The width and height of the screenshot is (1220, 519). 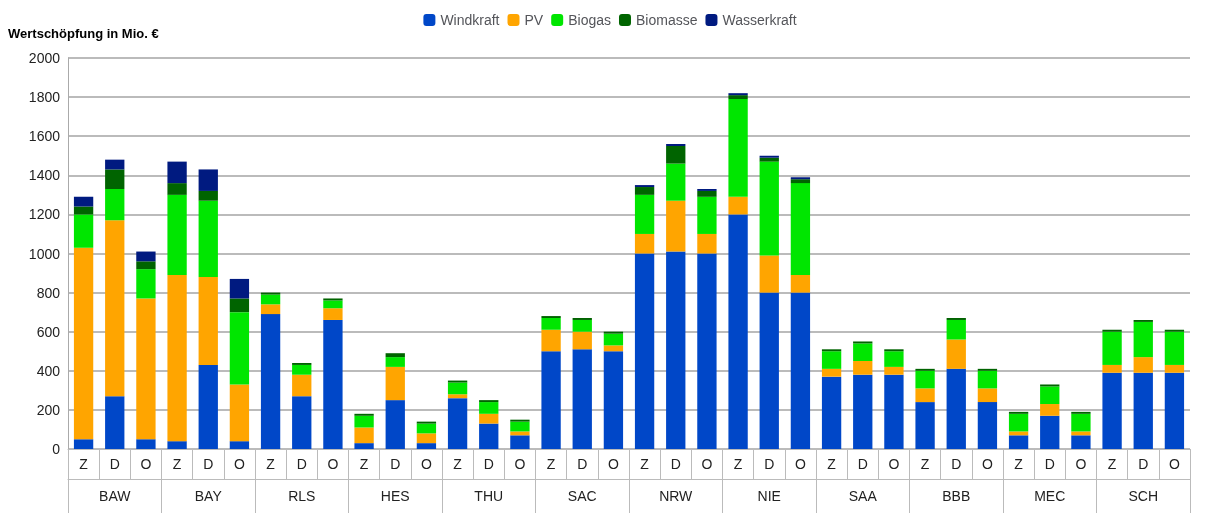 What do you see at coordinates (470, 20) in the screenshot?
I see `legend-label: Windkraft` at bounding box center [470, 20].